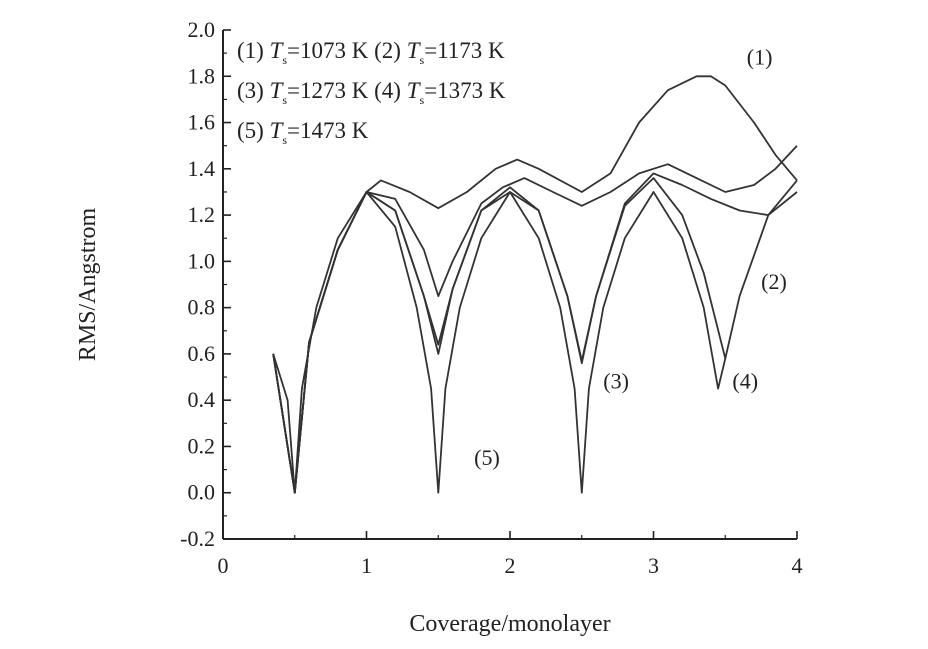 The height and width of the screenshot is (649, 928). Describe the element at coordinates (202, 29) in the screenshot. I see `y-tick-label: 2.0` at that location.